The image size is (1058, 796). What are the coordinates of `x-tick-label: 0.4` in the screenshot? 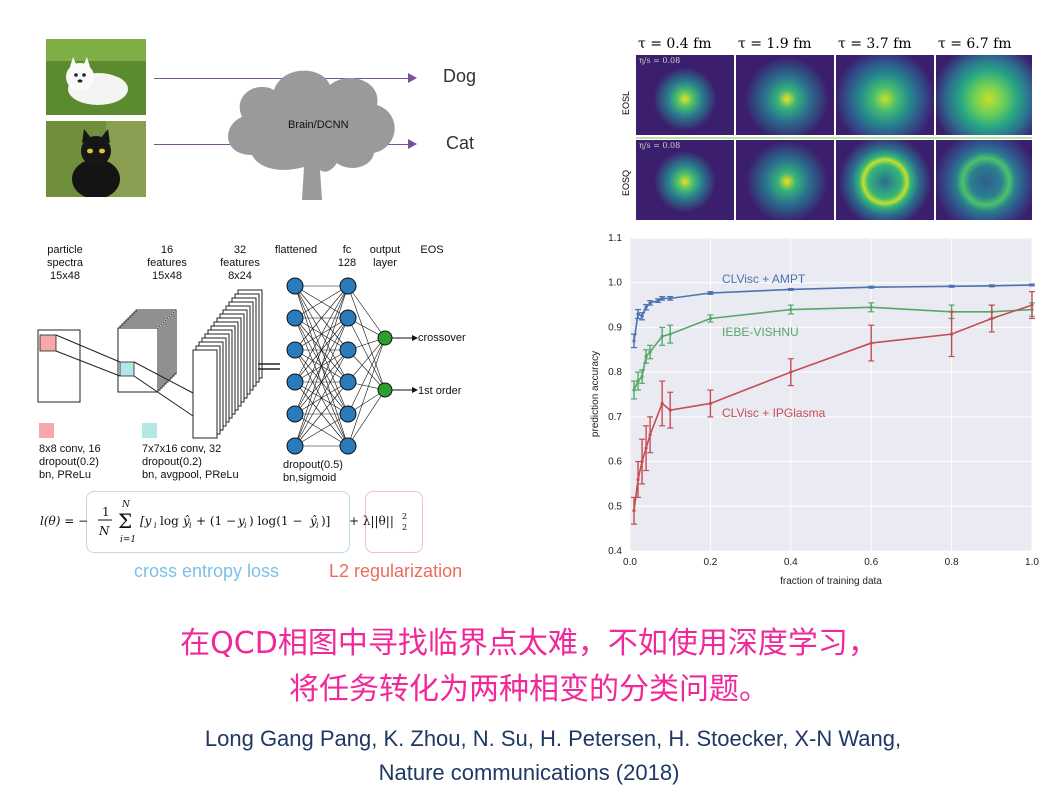 It's located at (791, 562).